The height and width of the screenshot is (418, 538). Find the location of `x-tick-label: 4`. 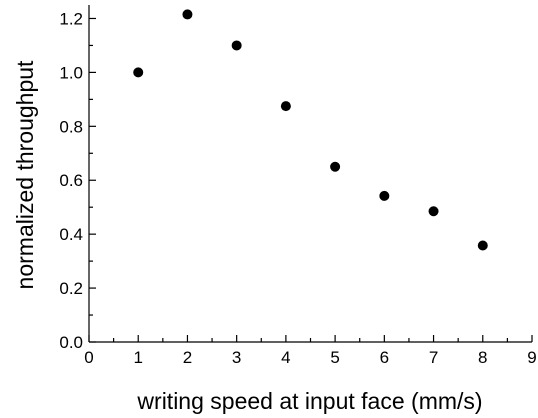

x-tick-label: 4 is located at coordinates (285, 357).